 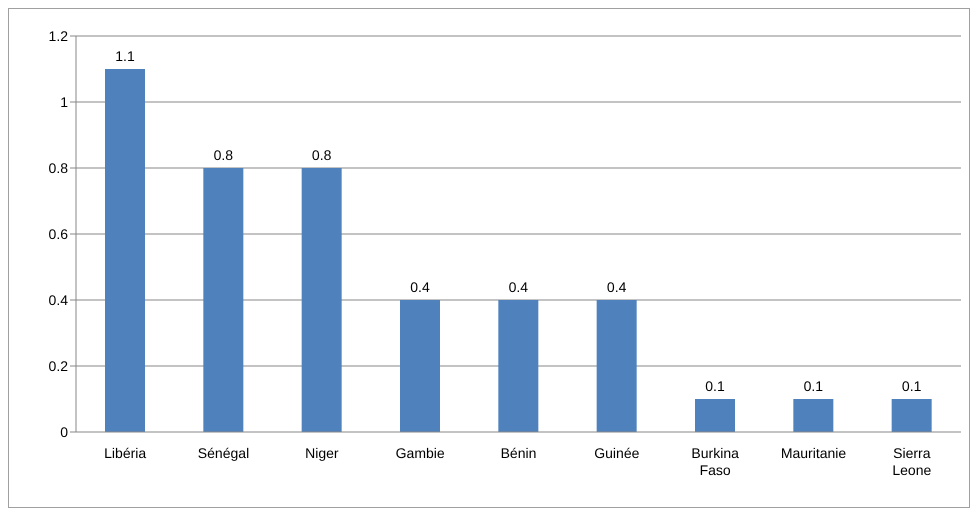 What do you see at coordinates (813, 453) in the screenshot?
I see `x-tick-label: Mauritanie` at bounding box center [813, 453].